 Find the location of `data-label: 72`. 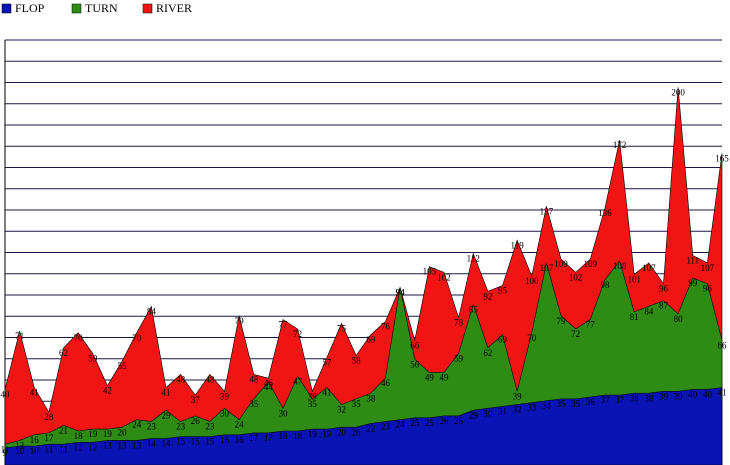

data-label: 72 is located at coordinates (297, 334).